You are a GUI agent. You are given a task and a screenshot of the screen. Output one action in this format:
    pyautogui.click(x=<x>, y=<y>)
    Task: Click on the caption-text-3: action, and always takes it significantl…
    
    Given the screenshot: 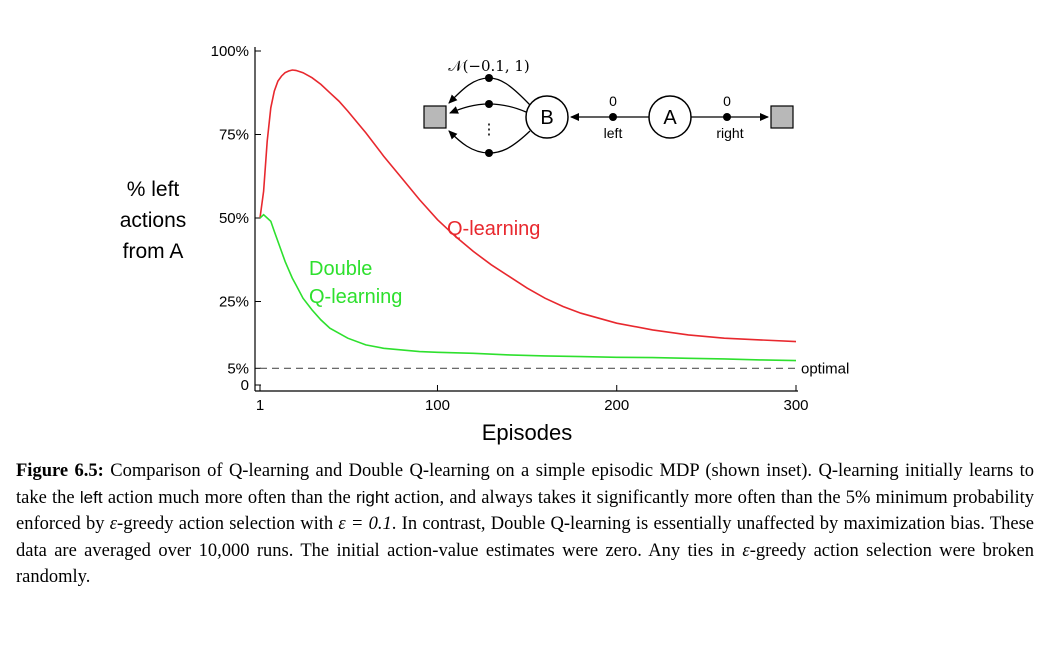 What is the action you would take?
    pyautogui.click(x=525, y=511)
    